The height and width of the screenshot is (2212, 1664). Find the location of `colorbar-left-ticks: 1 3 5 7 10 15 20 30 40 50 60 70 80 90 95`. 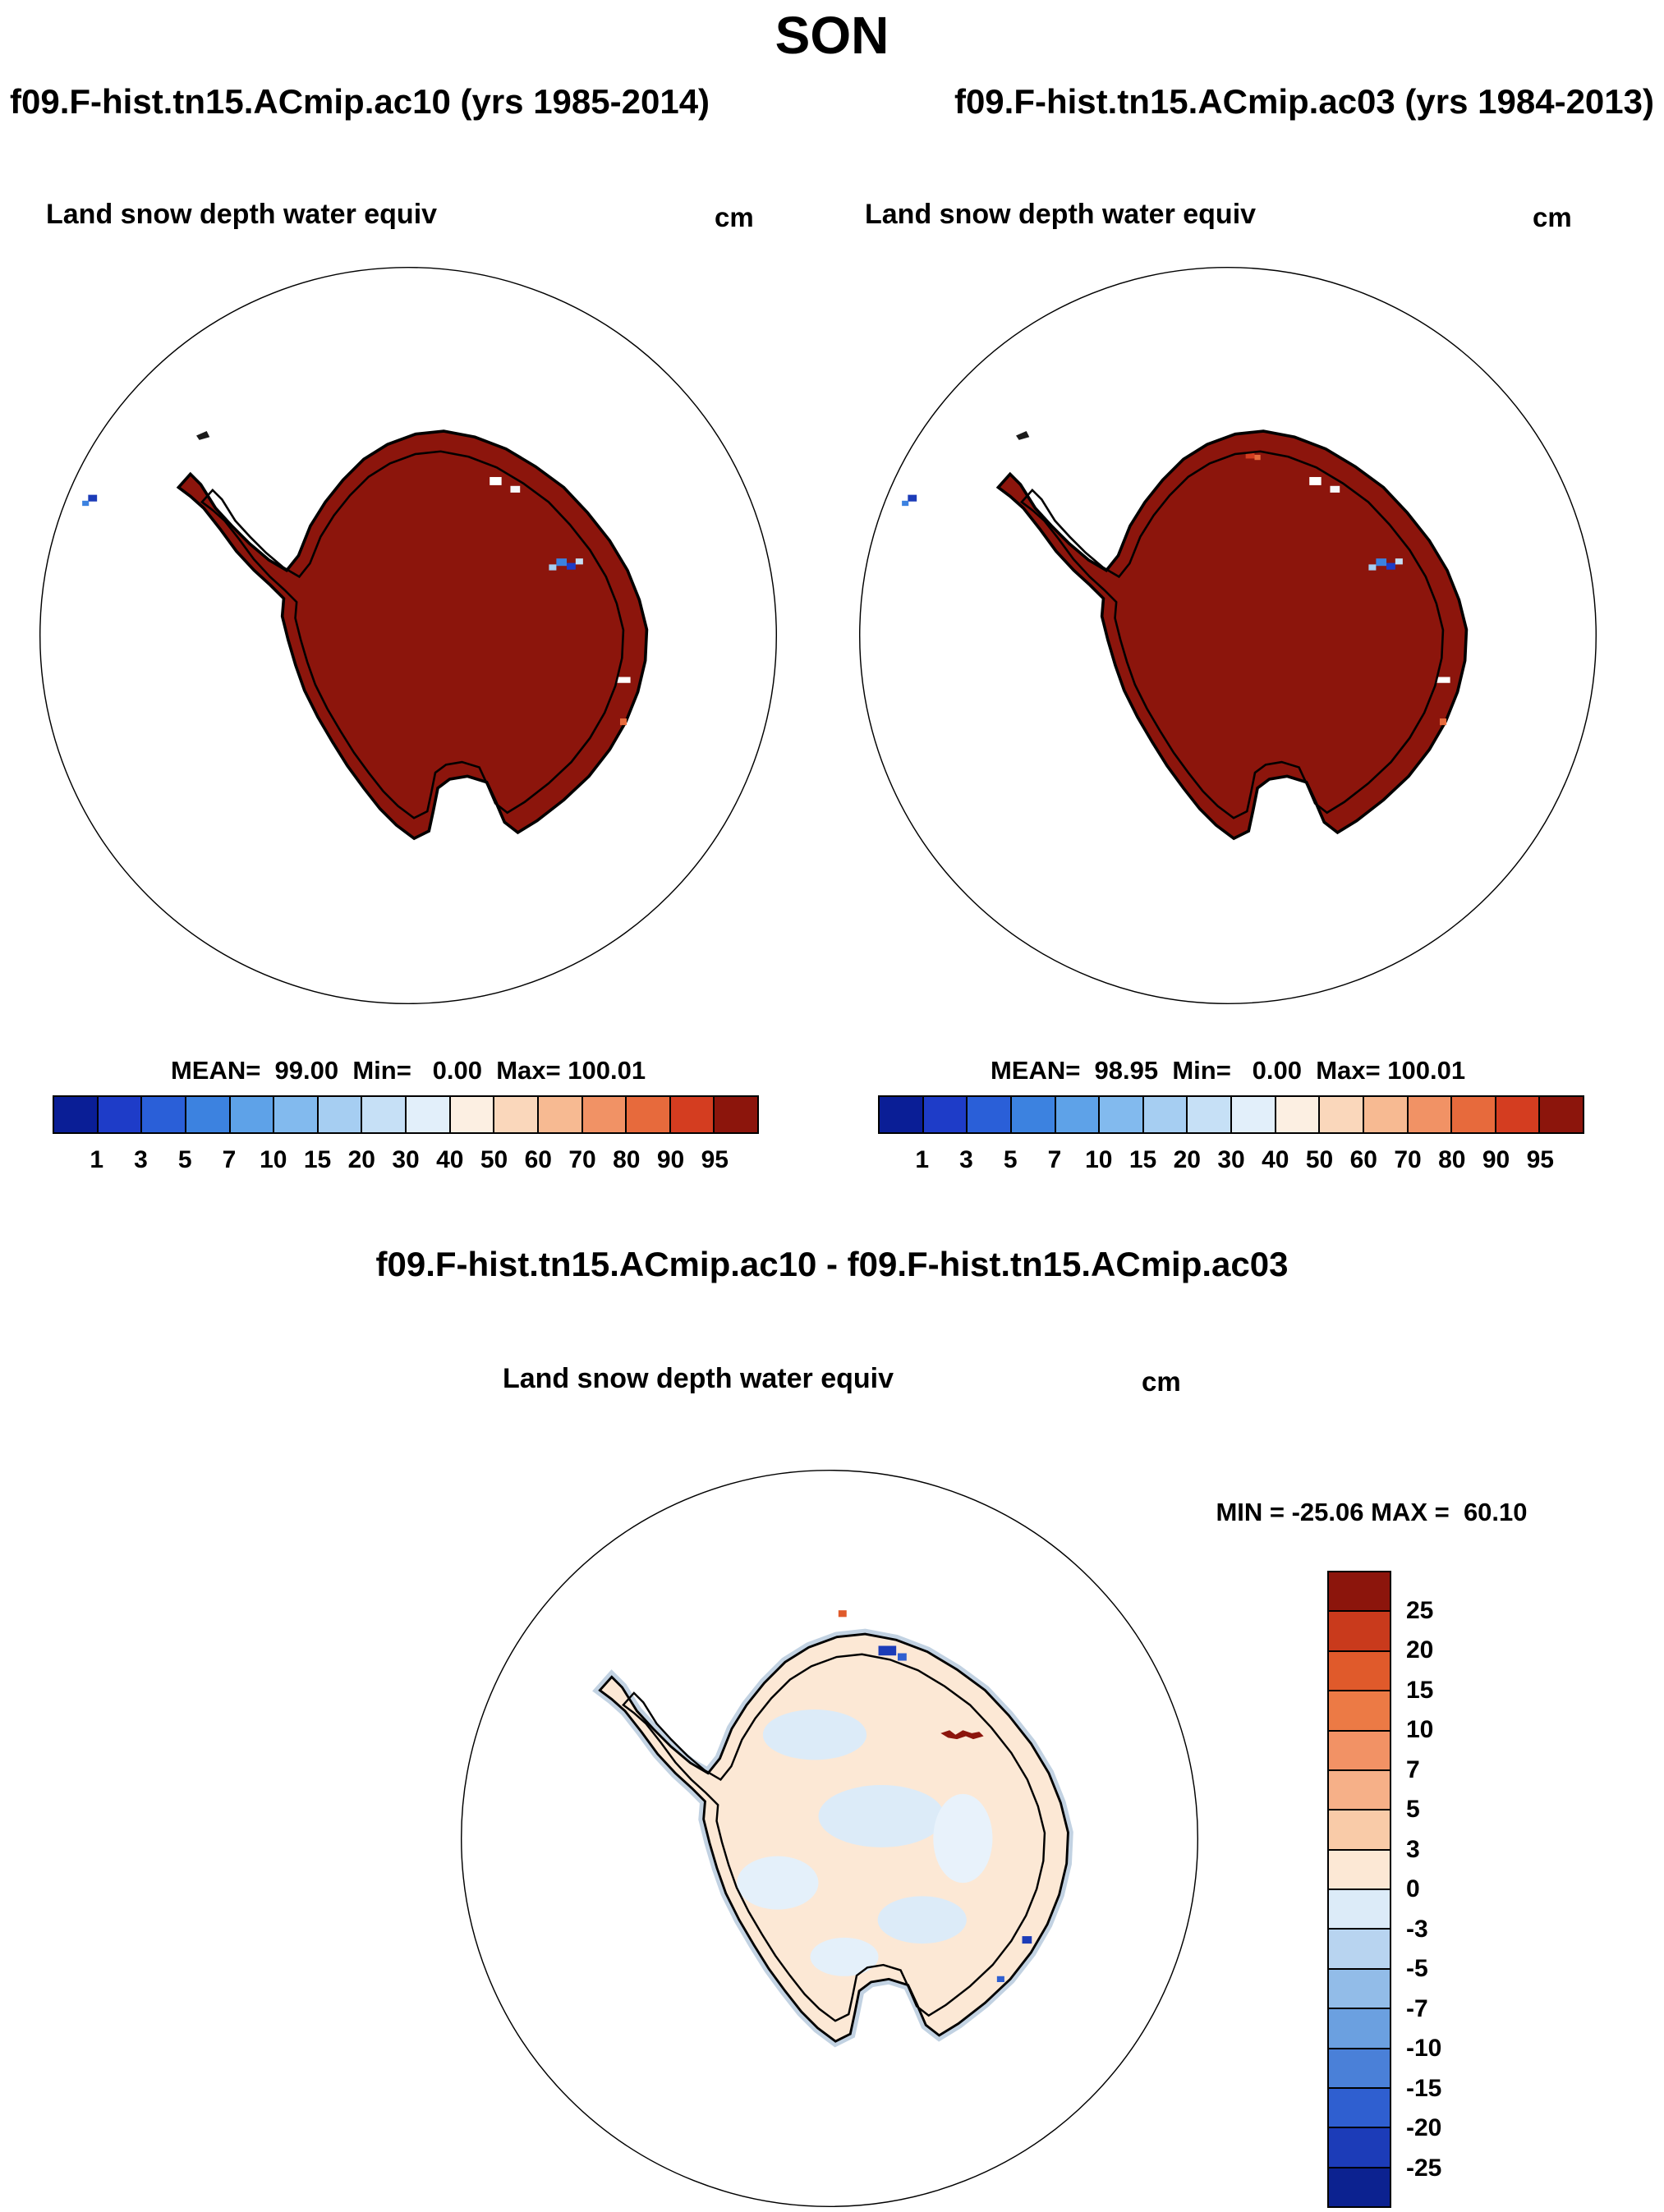

colorbar-left-ticks: 1 3 5 7 10 15 20 30 40 50 60 70 80 90 95 is located at coordinates (406, 1164).